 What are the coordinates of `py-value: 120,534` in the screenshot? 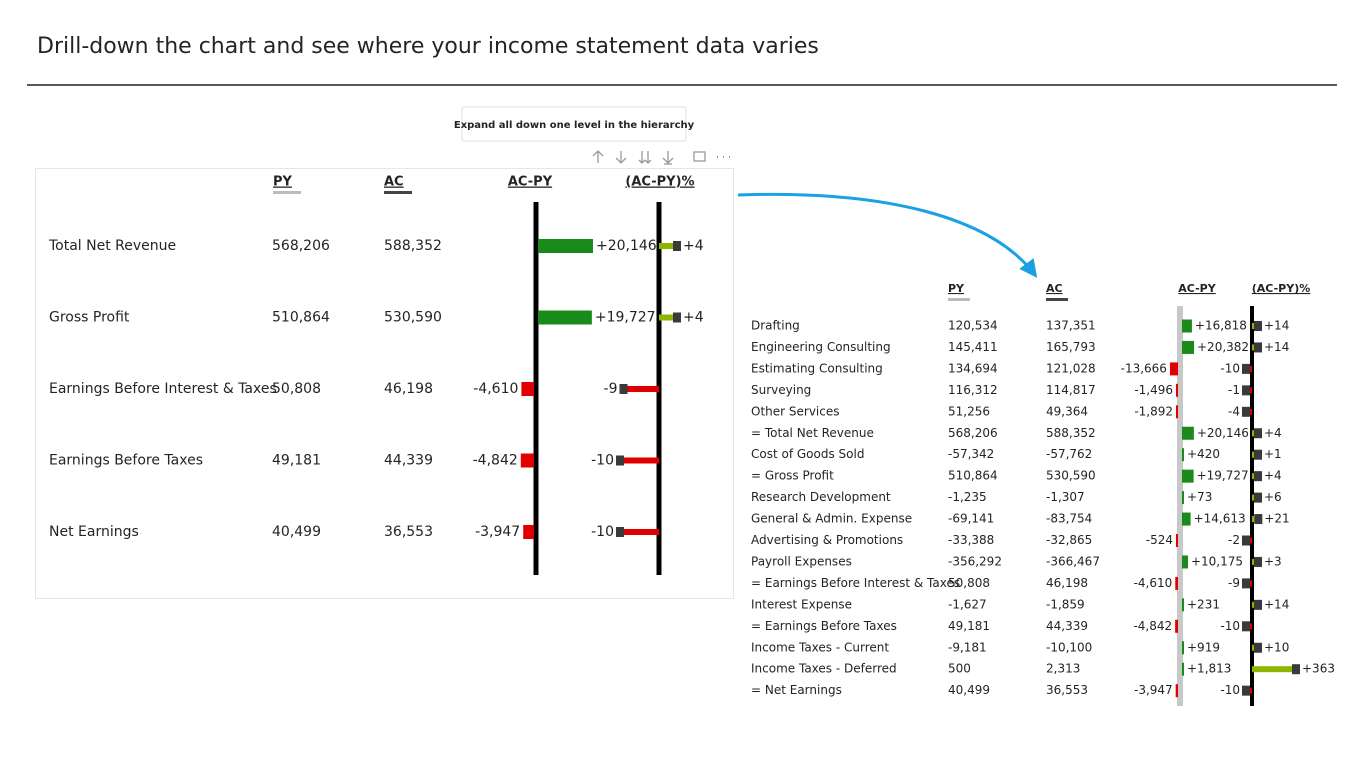 It's located at (973, 326).